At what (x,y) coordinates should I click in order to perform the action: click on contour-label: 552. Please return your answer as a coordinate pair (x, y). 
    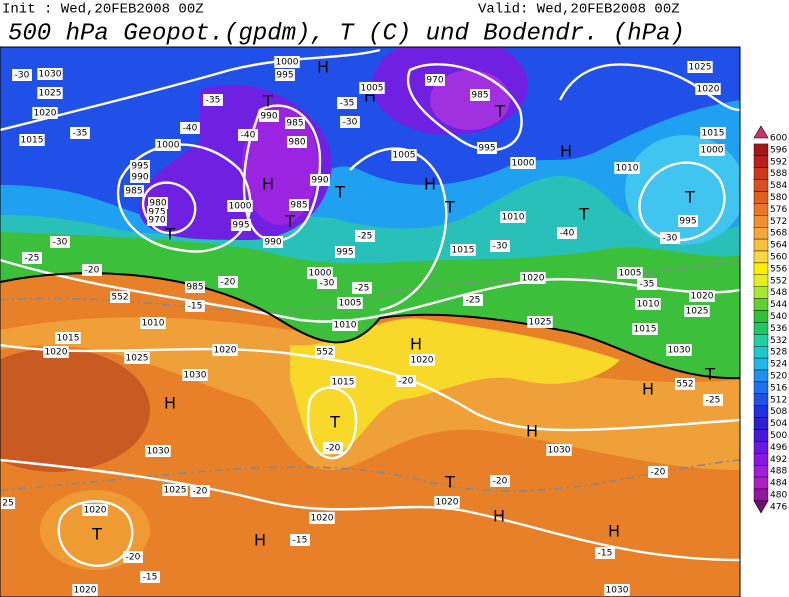
    Looking at the image, I should click on (324, 353).